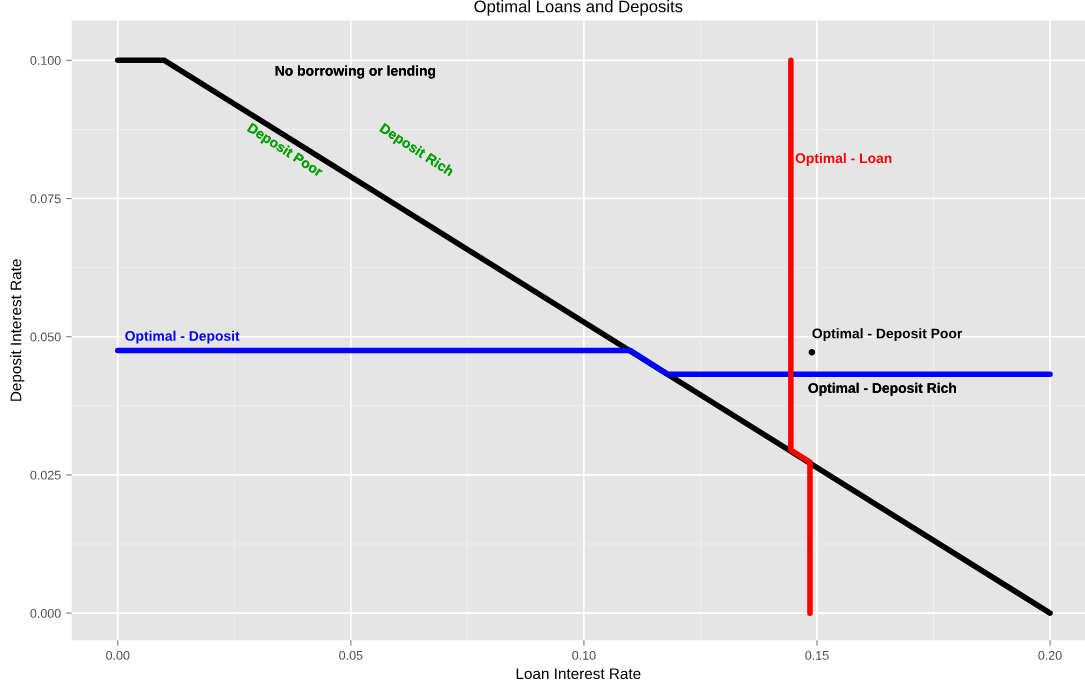  I want to click on x-tick-label: 0.00, so click(118, 655).